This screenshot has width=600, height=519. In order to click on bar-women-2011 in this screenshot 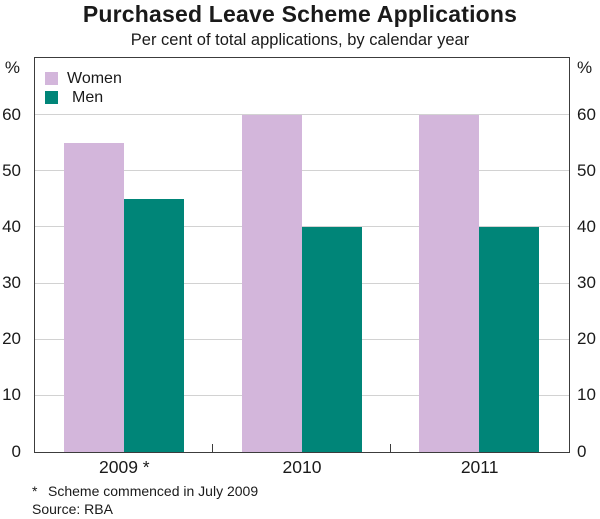, I will do `click(449, 283)`.